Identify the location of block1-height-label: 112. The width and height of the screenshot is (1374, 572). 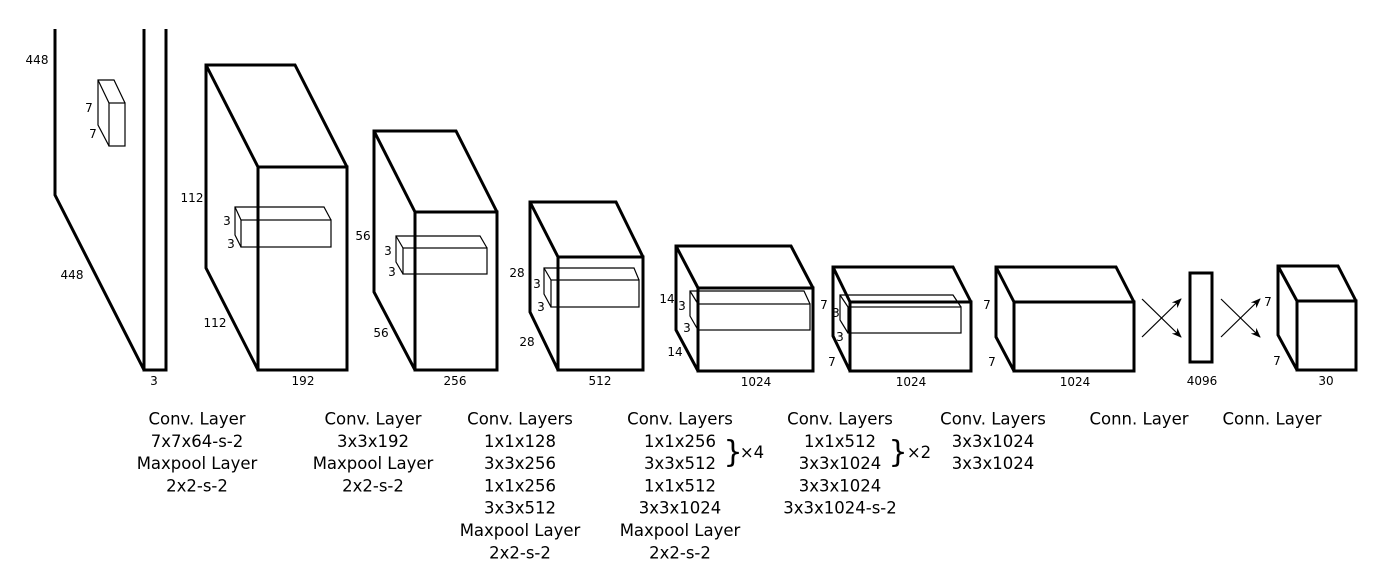
(192, 198).